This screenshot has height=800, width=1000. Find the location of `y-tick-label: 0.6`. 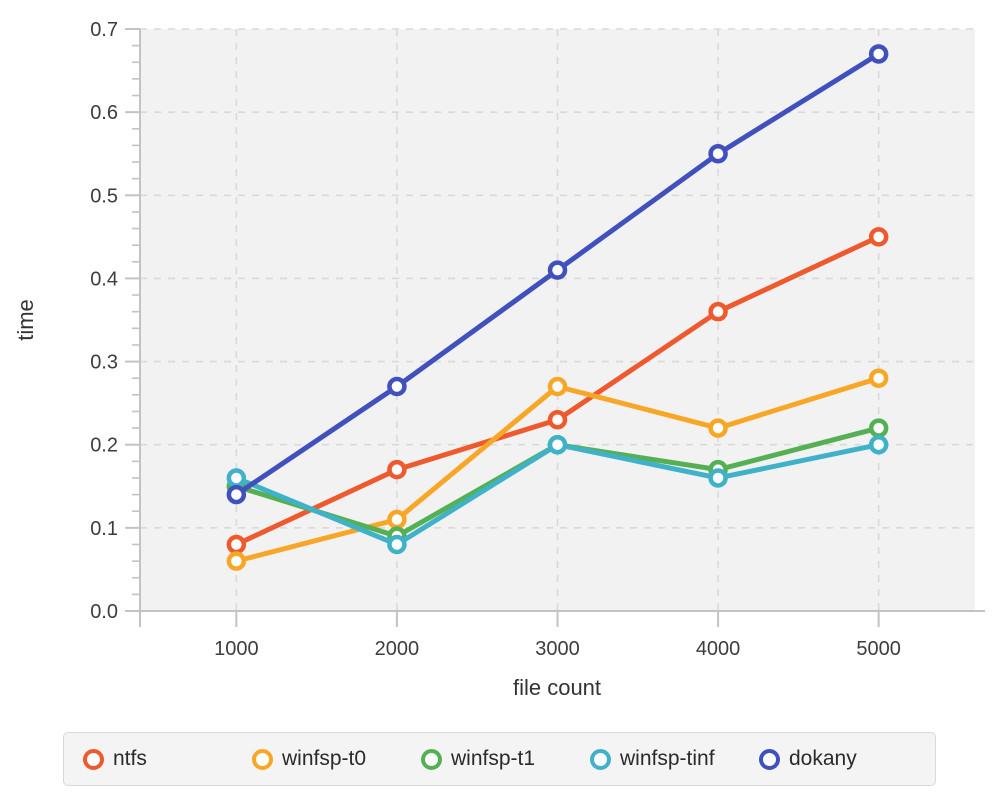

y-tick-label: 0.6 is located at coordinates (104, 113).